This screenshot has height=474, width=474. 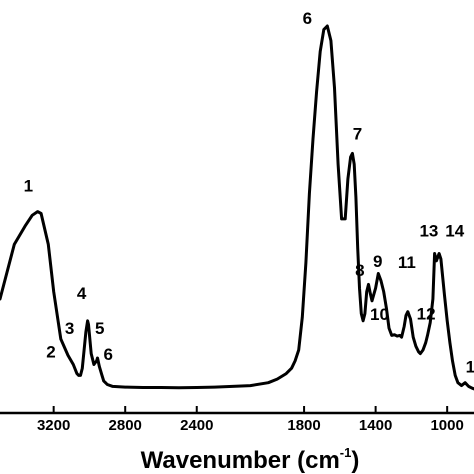 I want to click on x-axis-title: Wavenumber (cm-1), so click(x=250, y=459).